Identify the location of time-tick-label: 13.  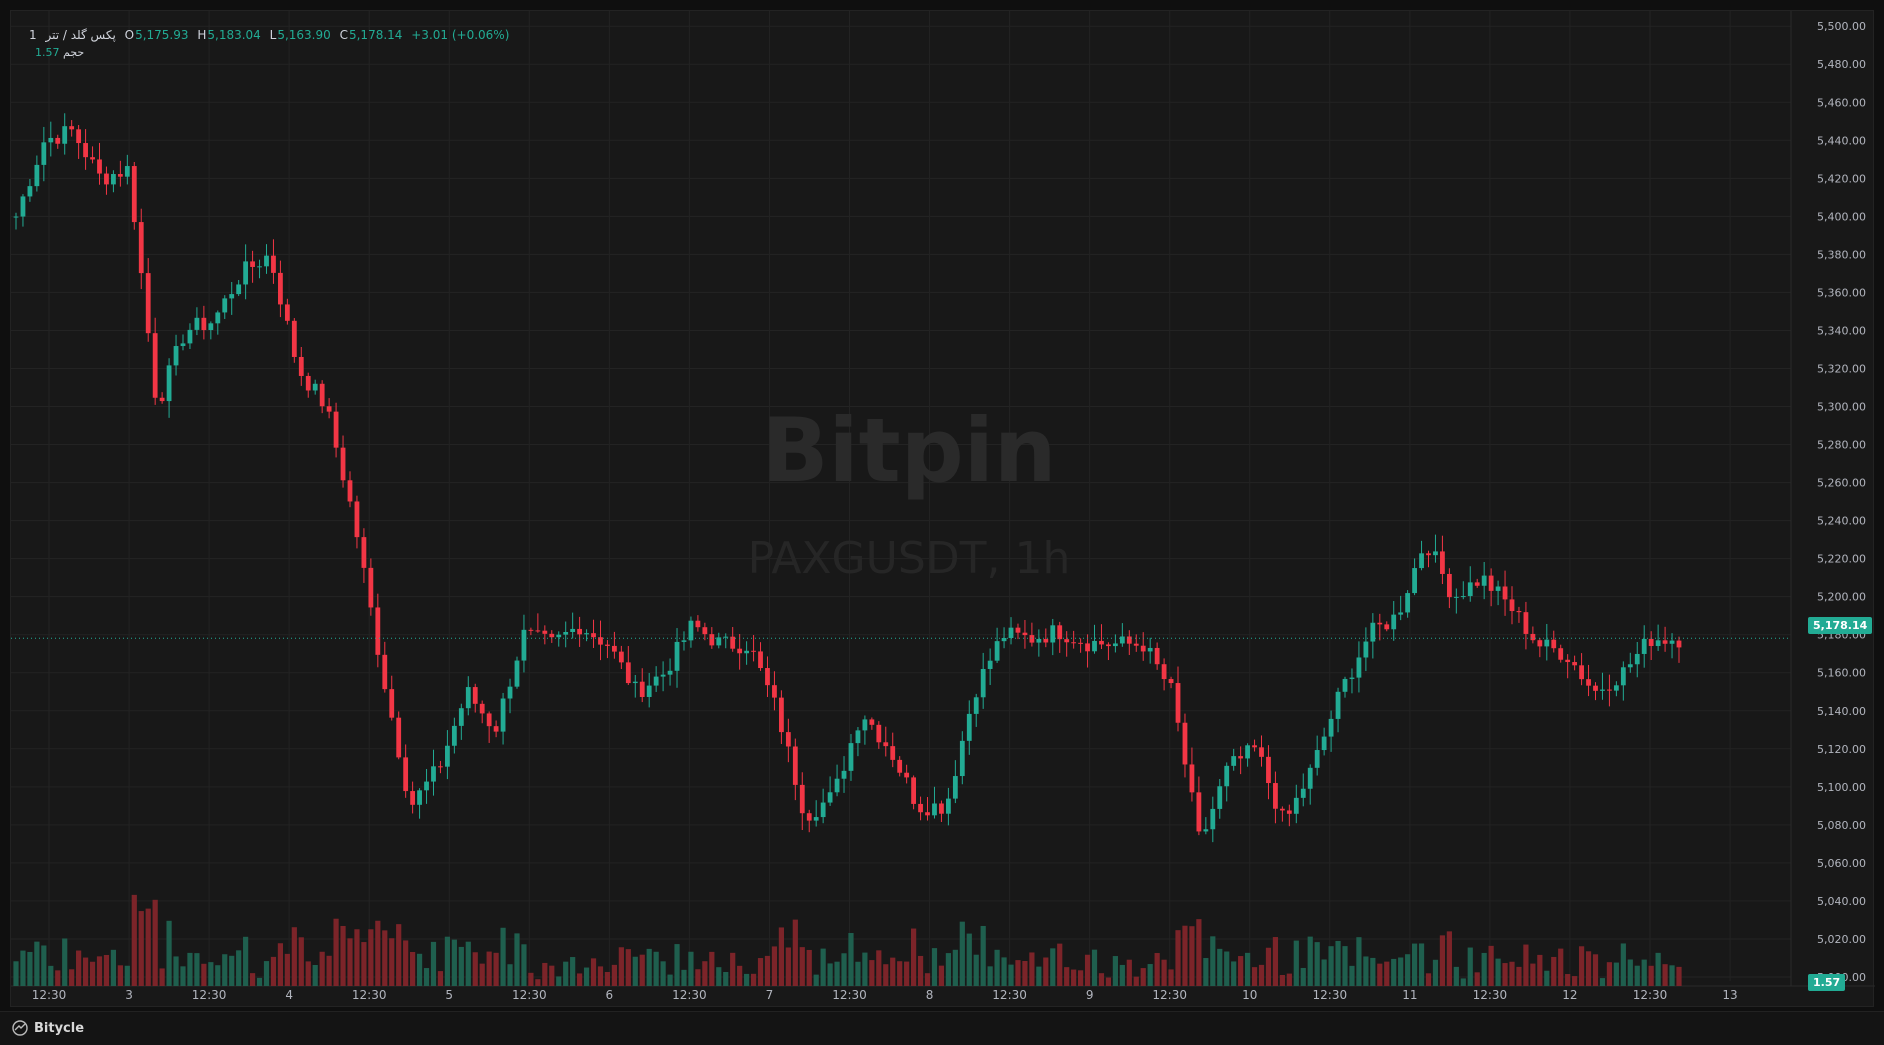
(1729, 995).